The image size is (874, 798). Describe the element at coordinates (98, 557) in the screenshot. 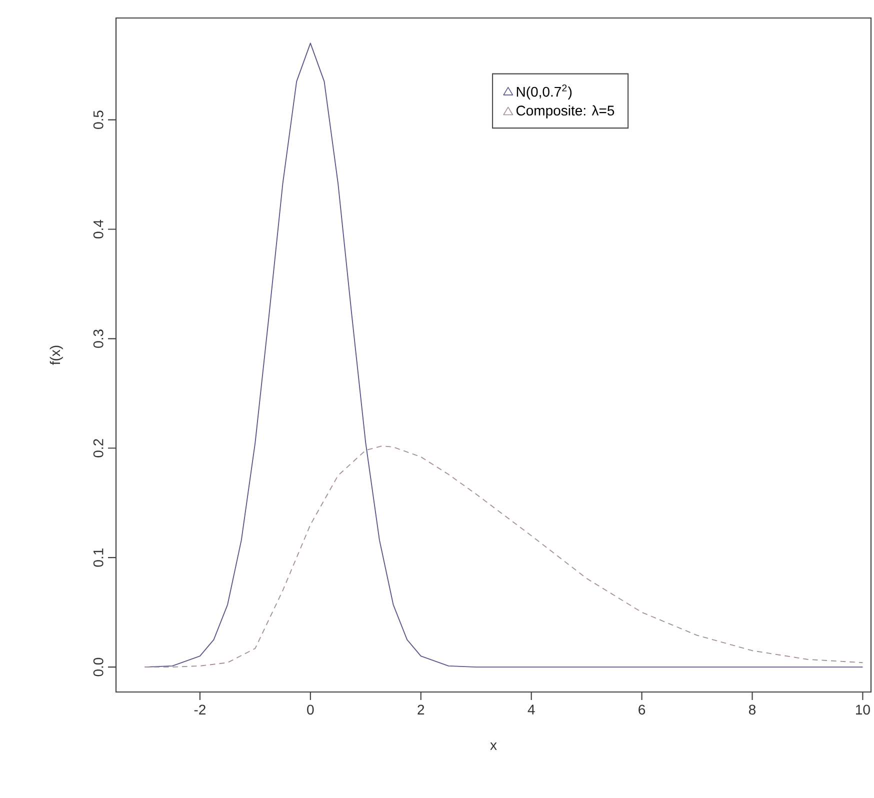

I see `y-tick-label: 0.1` at that location.